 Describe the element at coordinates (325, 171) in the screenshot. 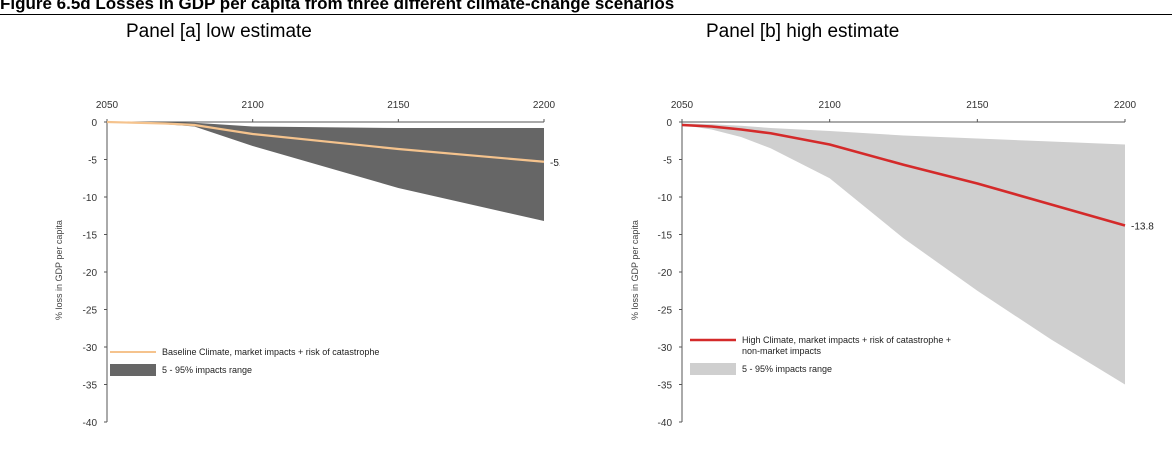

I see `impacts-range-band` at that location.